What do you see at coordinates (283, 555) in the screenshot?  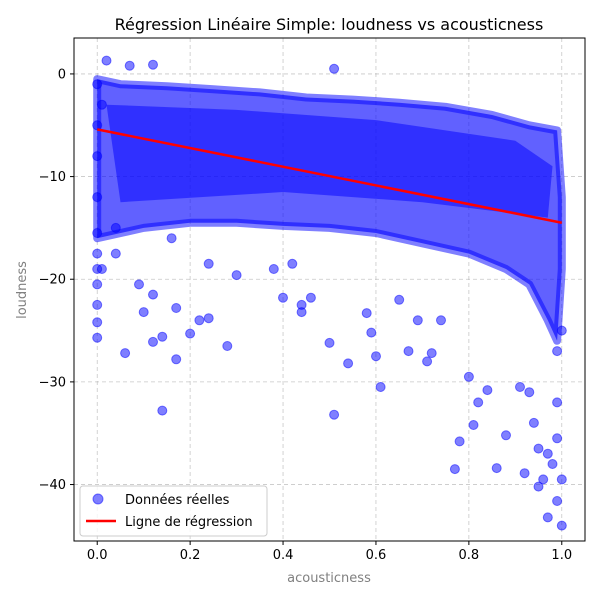 I see `x-tick-label: 0.4` at bounding box center [283, 555].